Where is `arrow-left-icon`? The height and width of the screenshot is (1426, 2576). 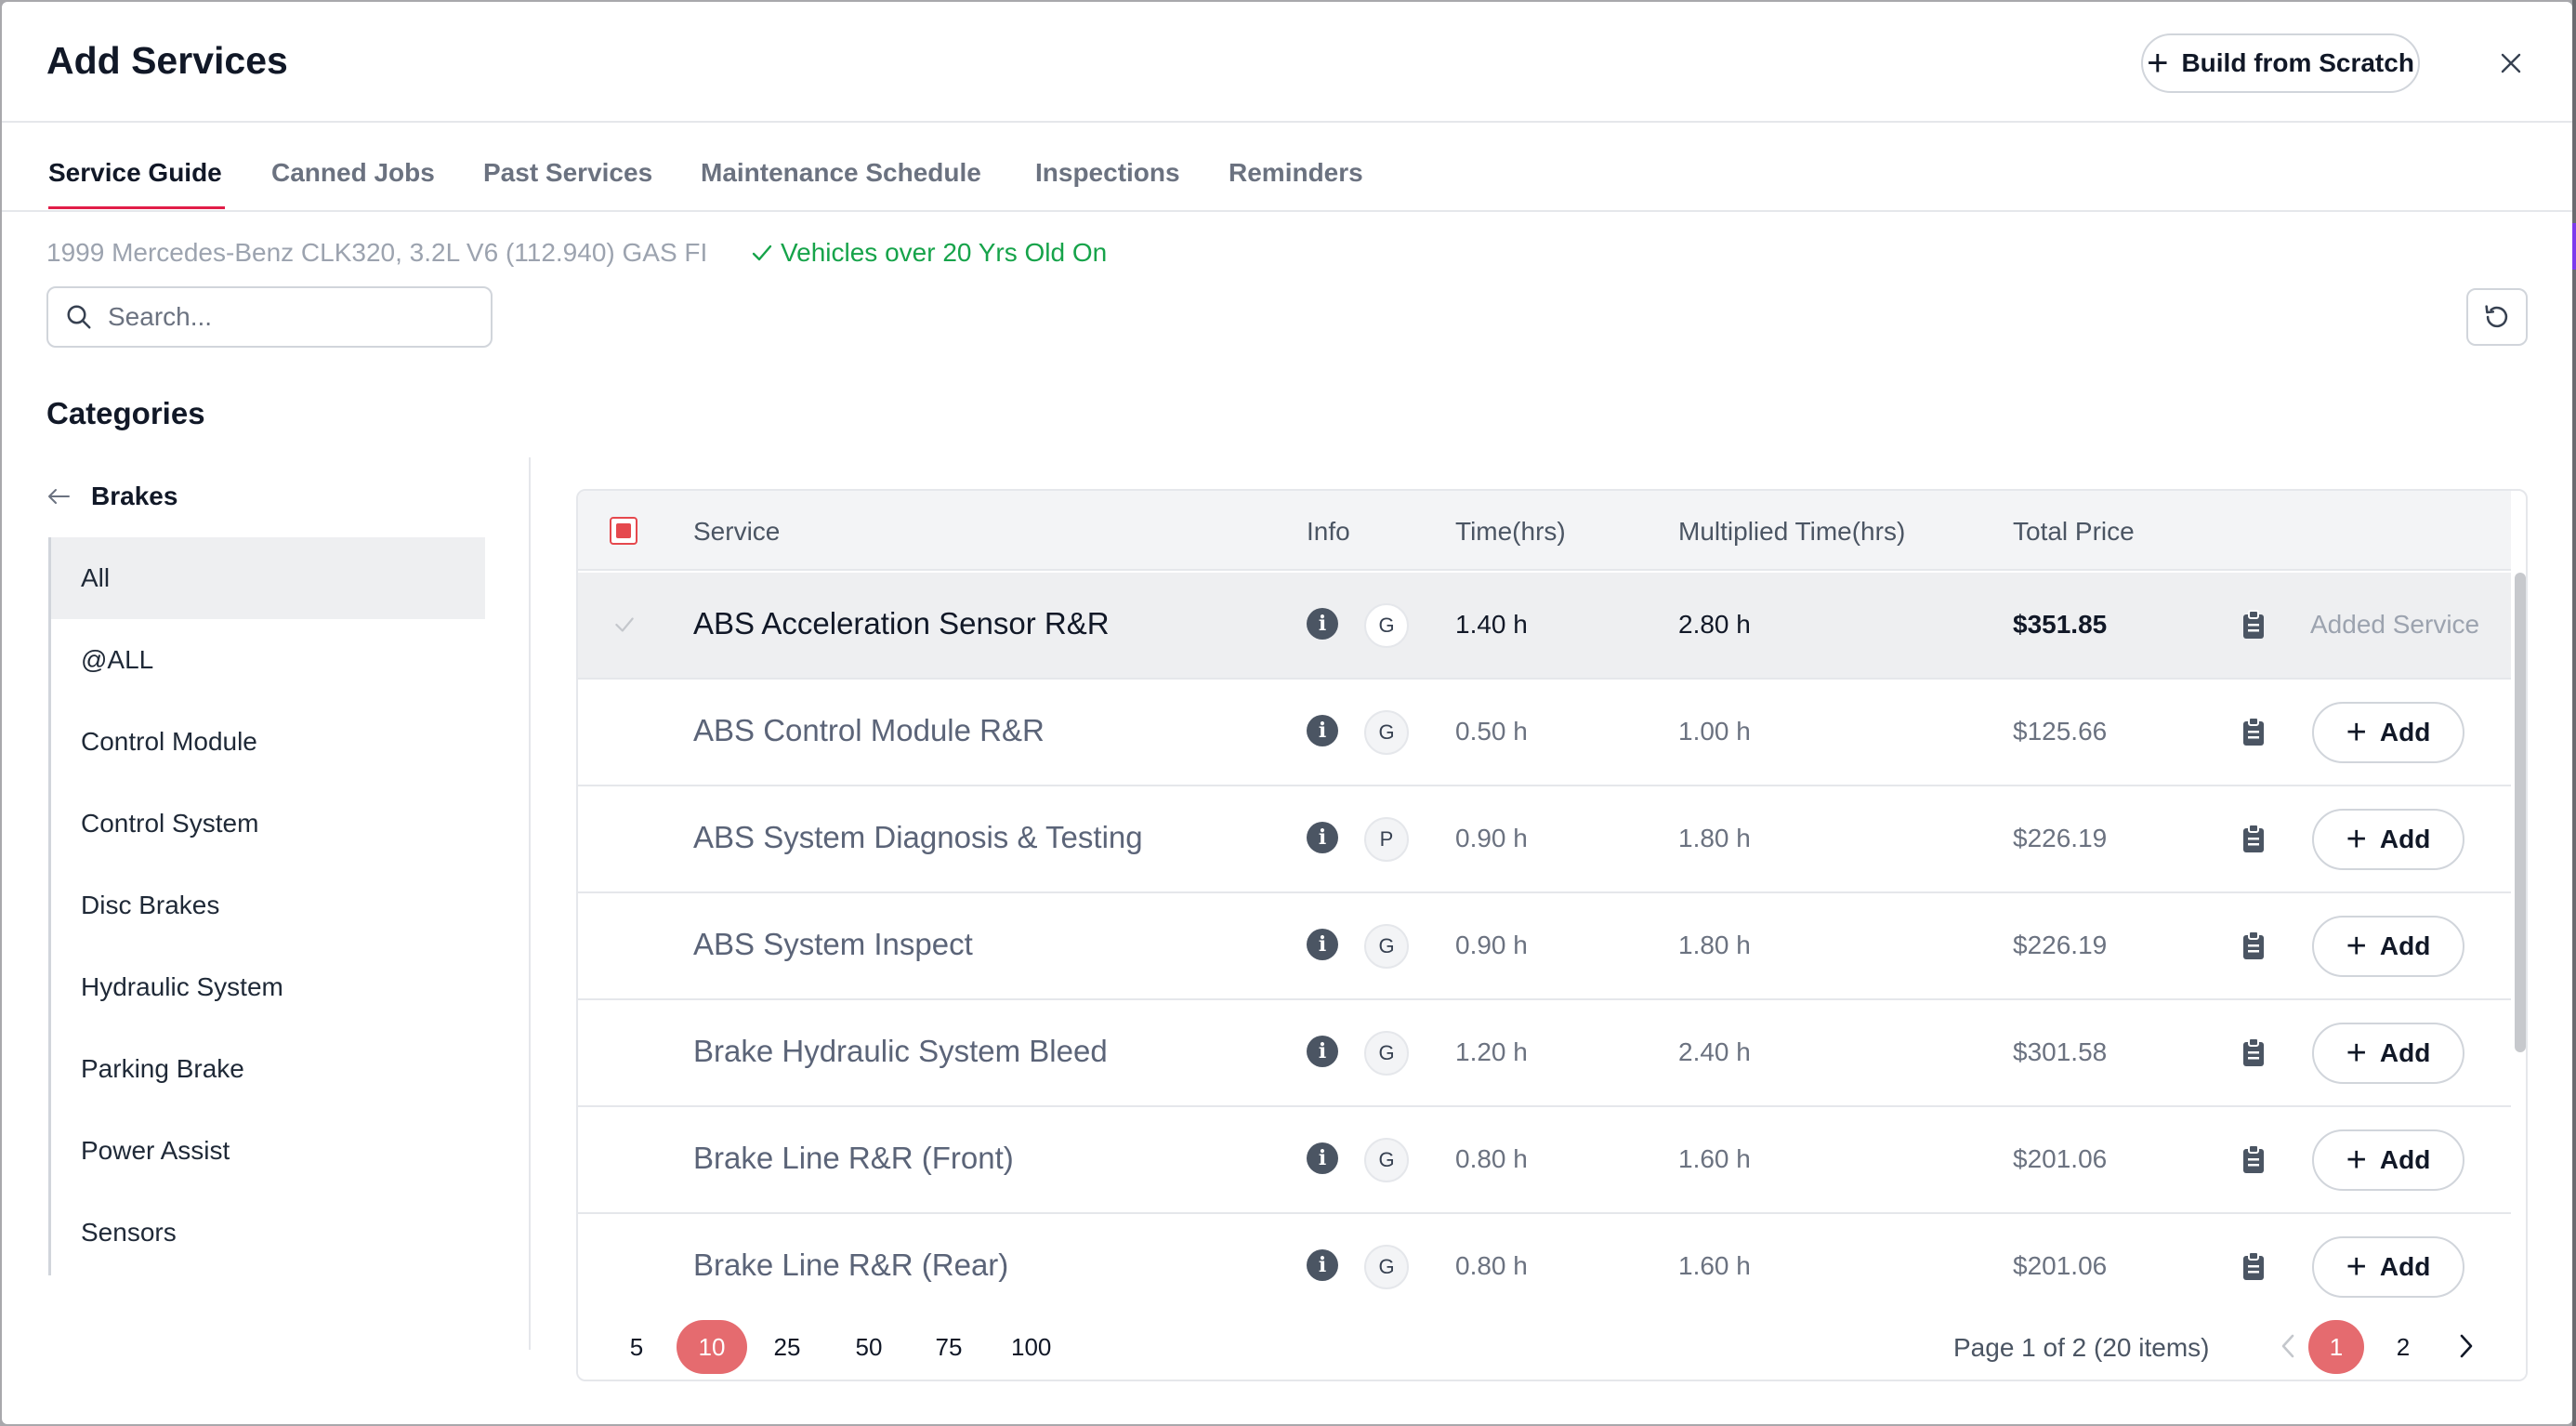
arrow-left-icon is located at coordinates (59, 496).